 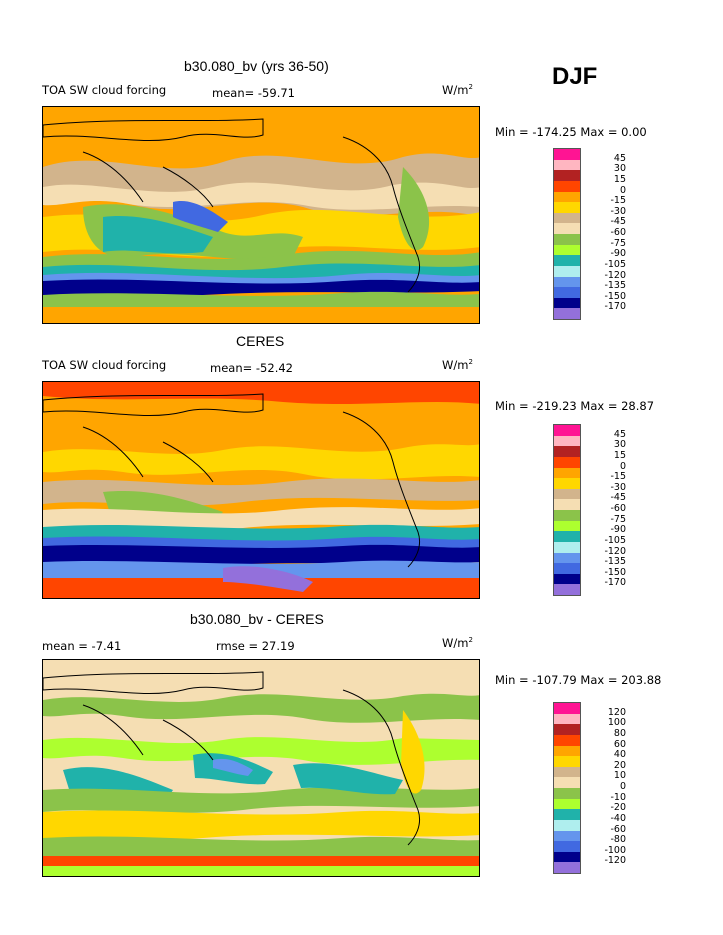 What do you see at coordinates (616, 723) in the screenshot?
I see `colorbar-tick-label: 100` at bounding box center [616, 723].